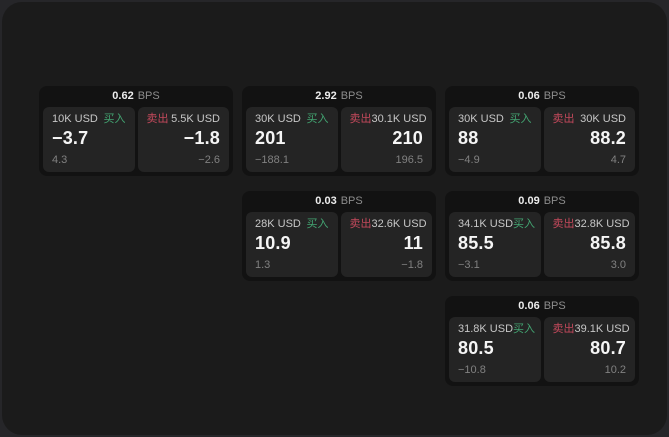  What do you see at coordinates (618, 160) in the screenshot?
I see `sell-change: 4.7` at bounding box center [618, 160].